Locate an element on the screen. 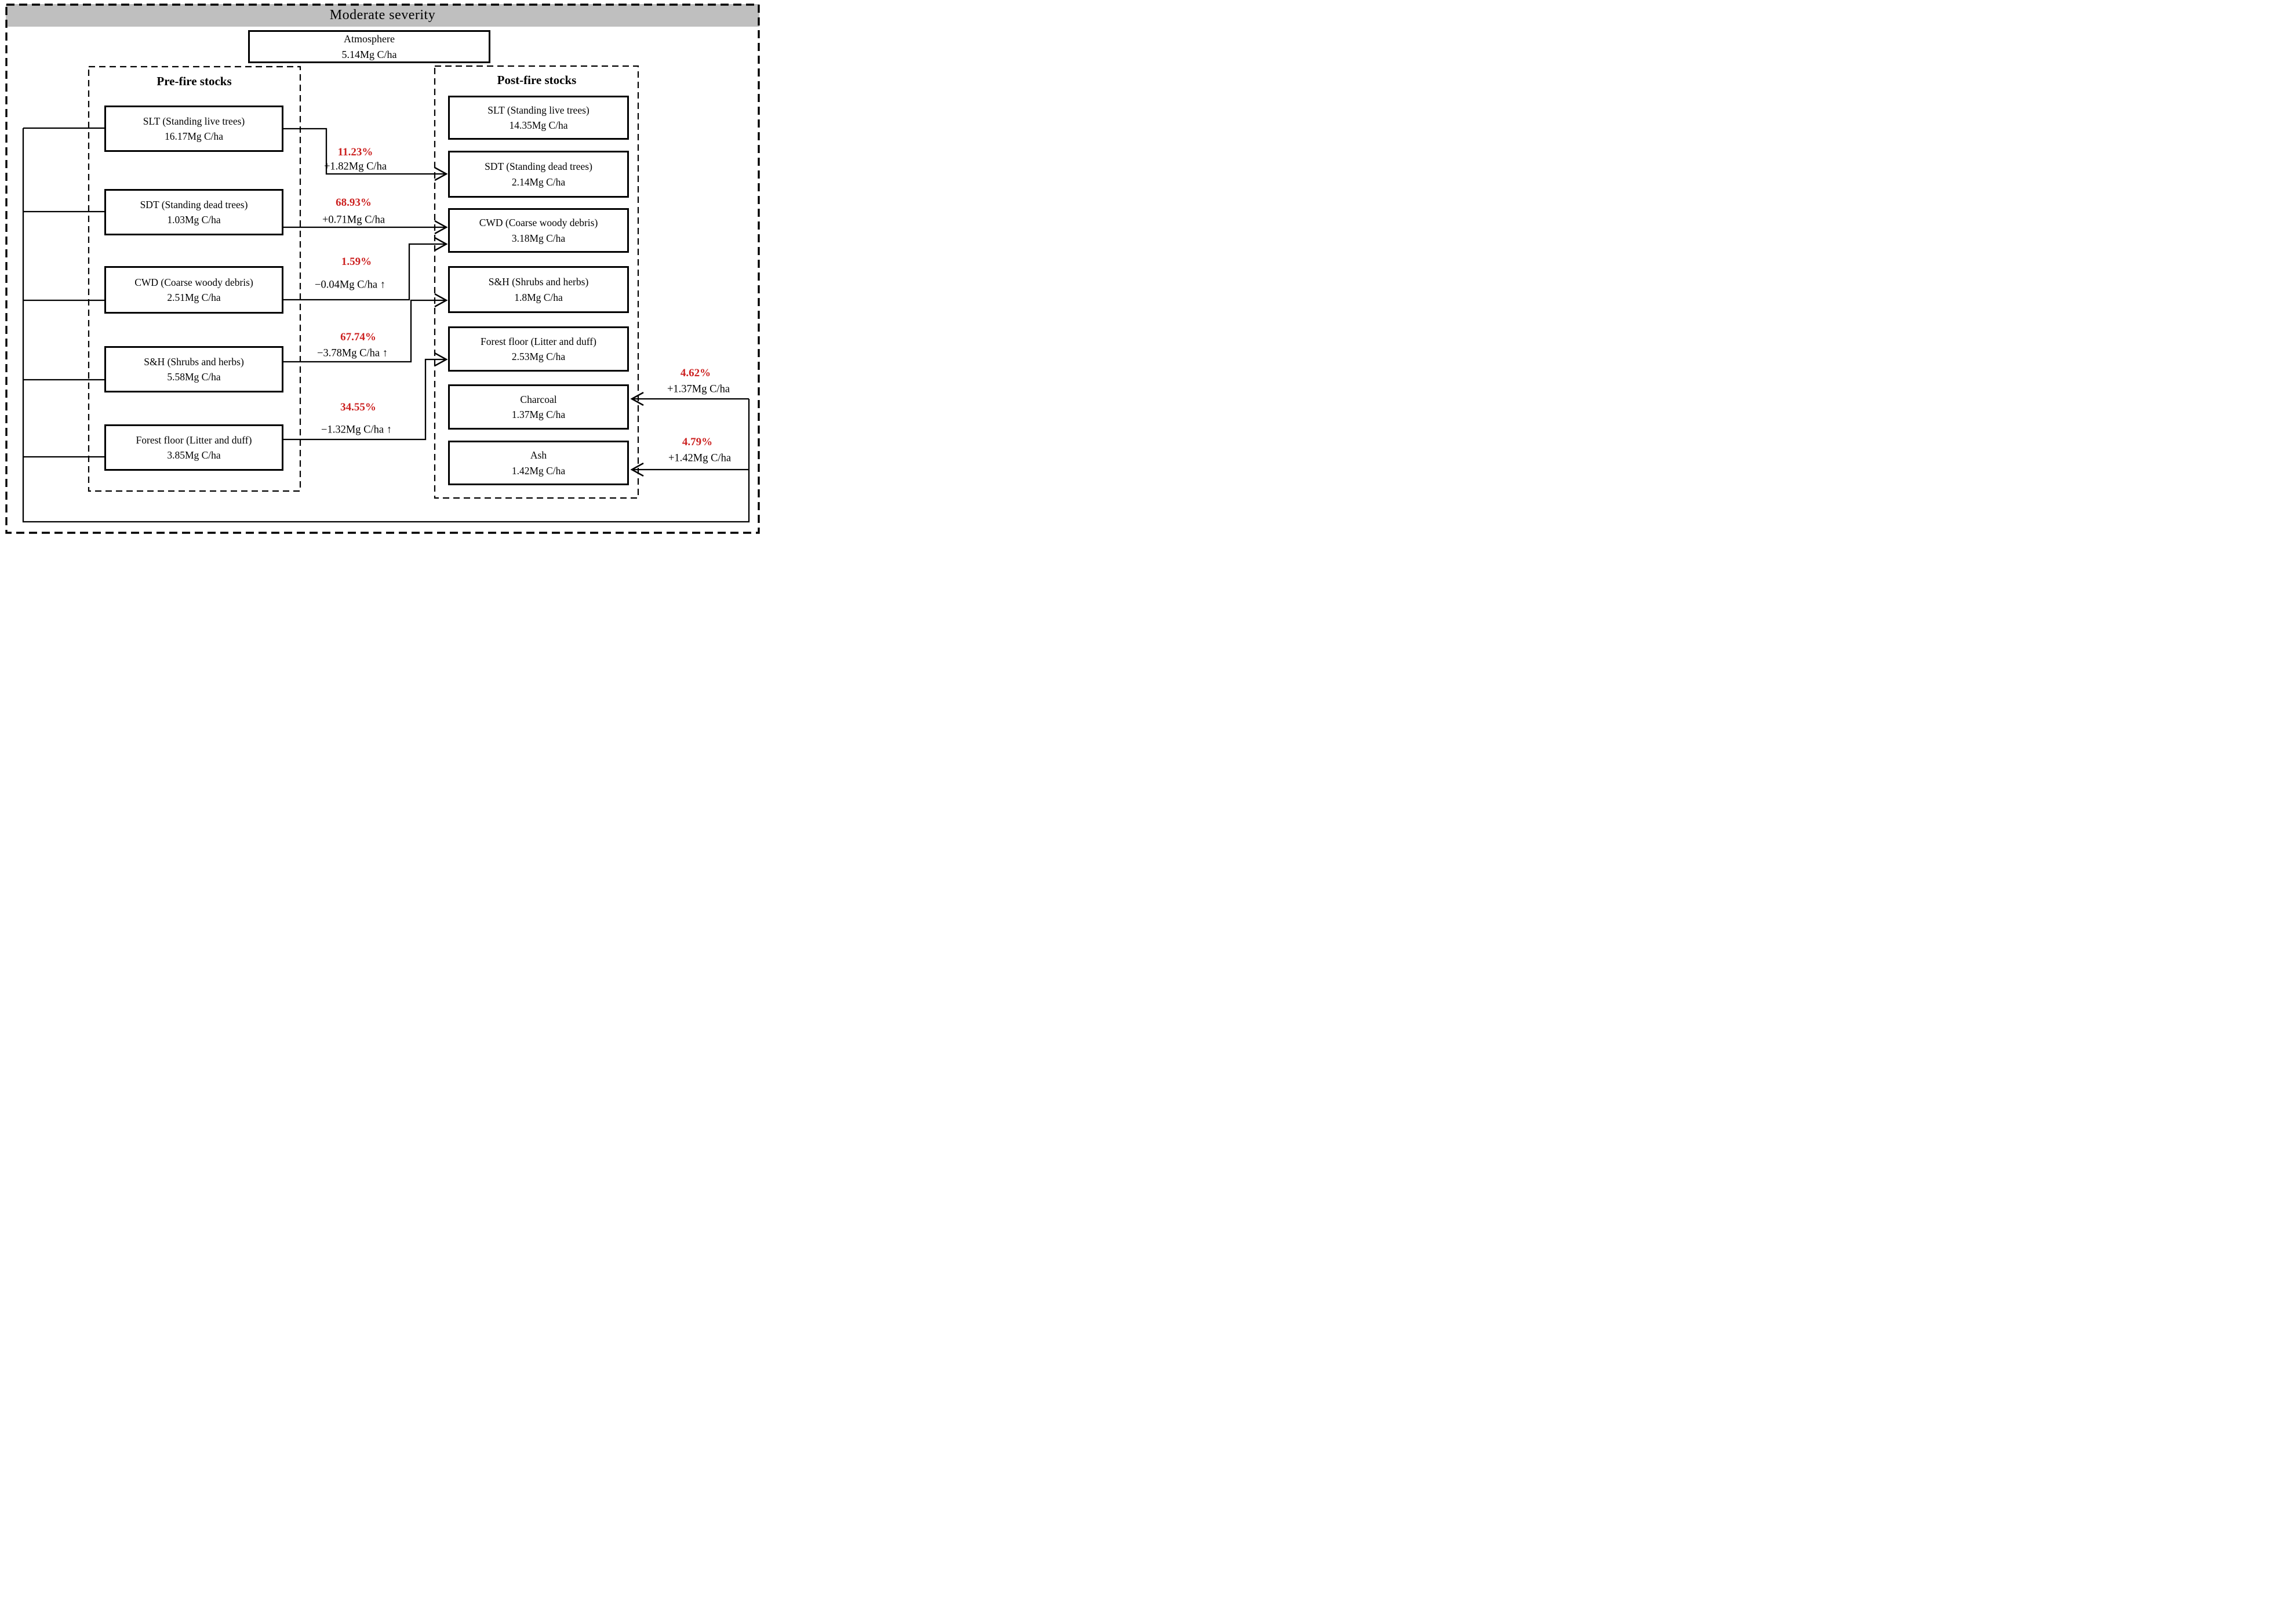 The height and width of the screenshot is (1614, 2296). flow-amount-charcoal: +1.37Mg C/ha is located at coordinates (698, 389).